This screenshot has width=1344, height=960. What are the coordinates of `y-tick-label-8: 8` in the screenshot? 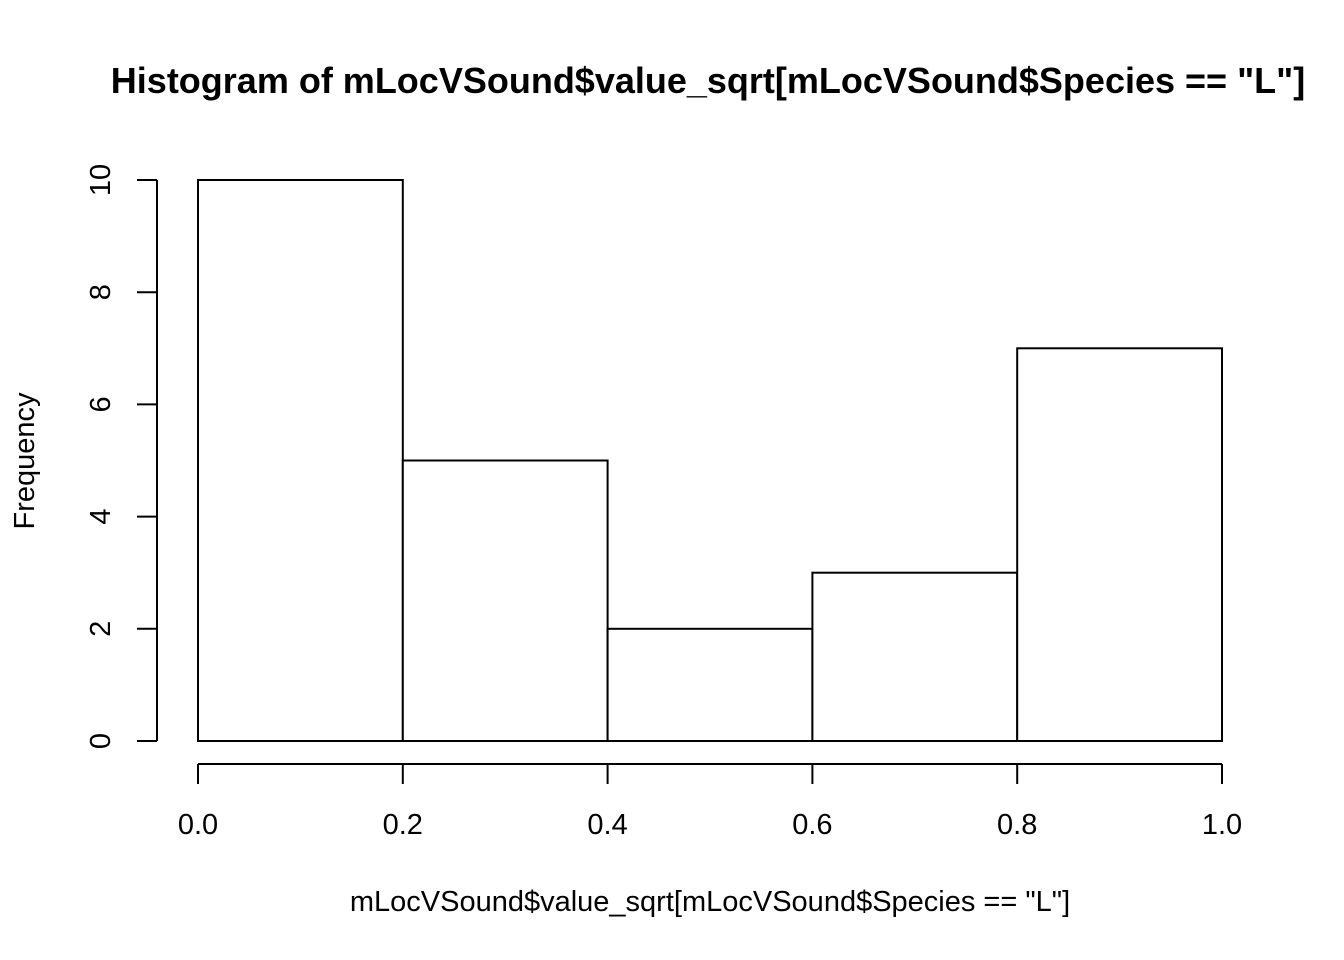 It's located at (101, 292).